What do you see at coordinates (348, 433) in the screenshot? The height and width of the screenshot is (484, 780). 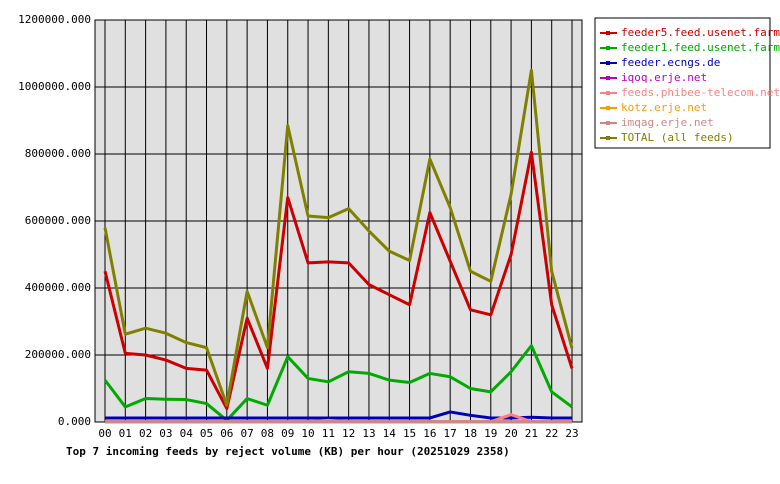 I see `x-tick-label: 12` at bounding box center [348, 433].